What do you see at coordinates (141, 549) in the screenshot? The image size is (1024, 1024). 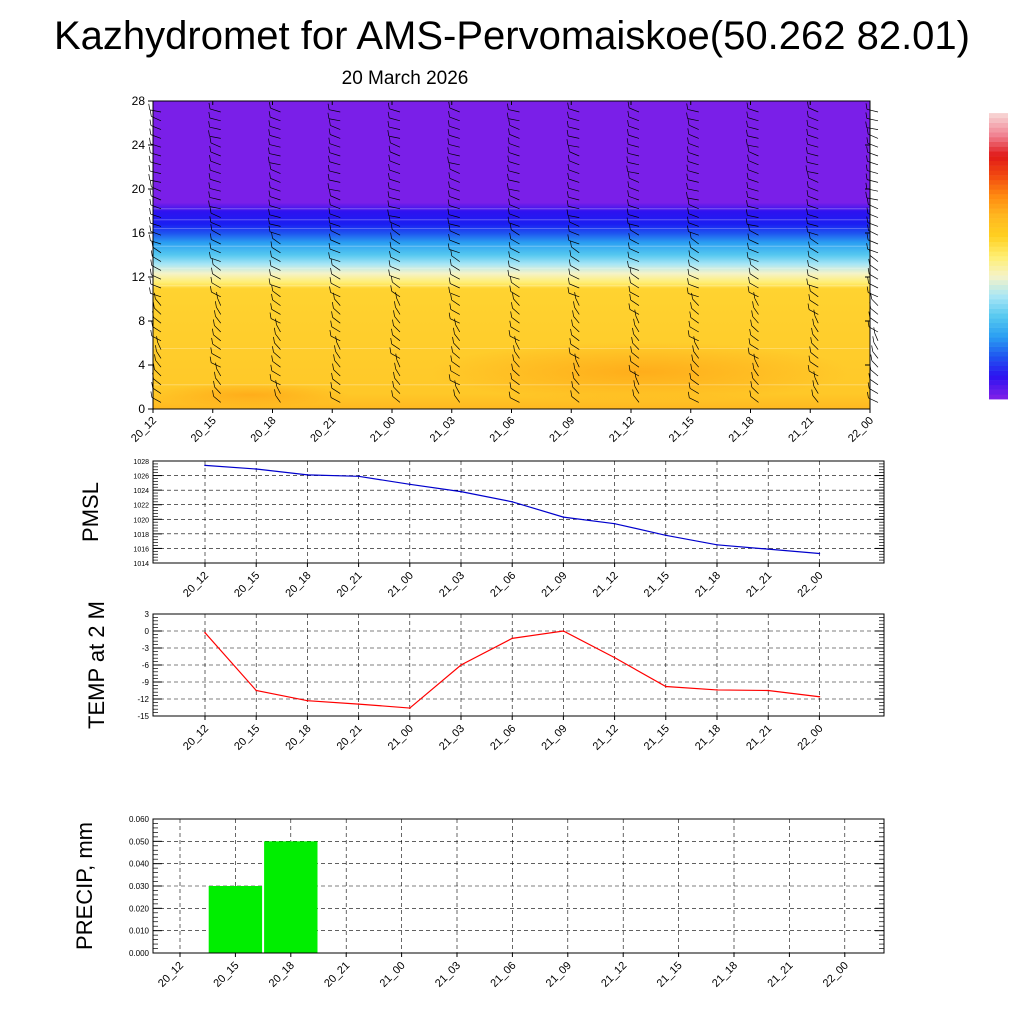 I see `y-tick-label: 1016` at bounding box center [141, 549].